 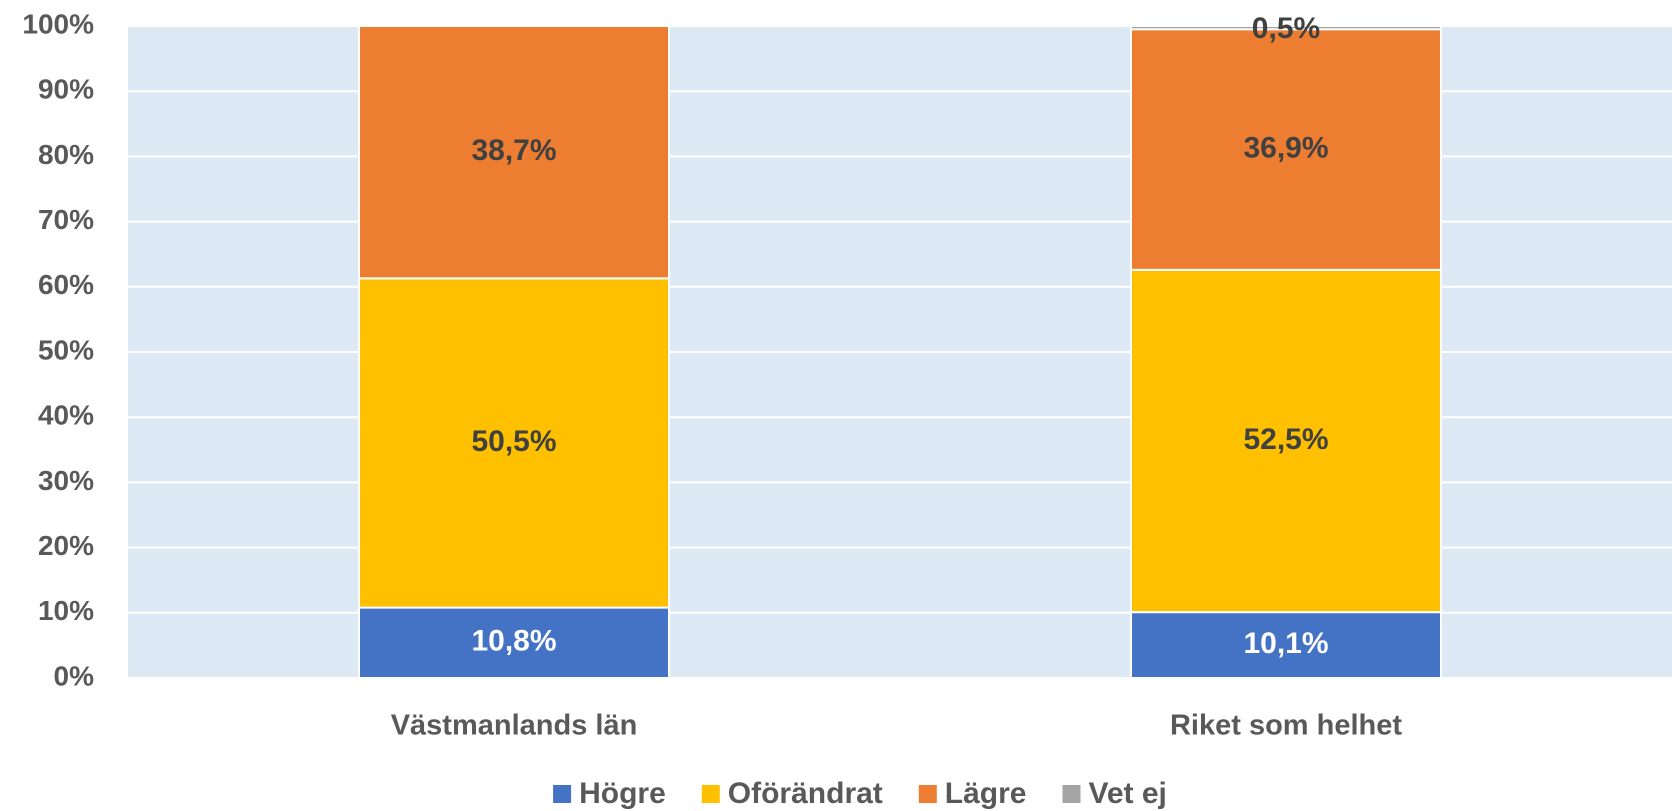 What do you see at coordinates (66, 349) in the screenshot?
I see `y-tick-label: 50%` at bounding box center [66, 349].